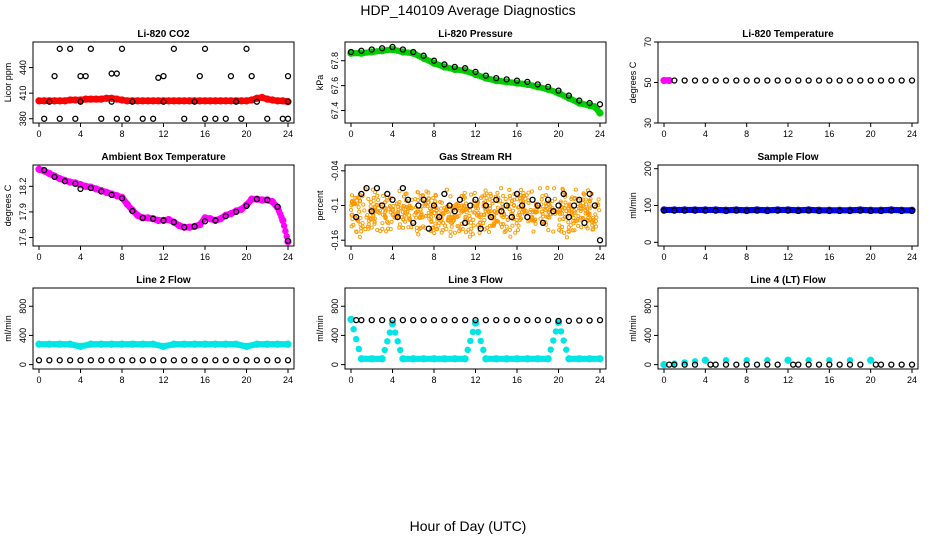 The width and height of the screenshot is (936, 540). I want to click on y-tick-label: 410, so click(23, 93).